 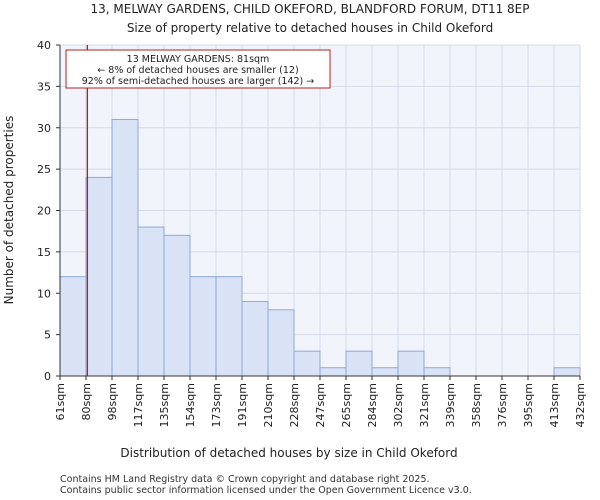 I want to click on y-tick-labels: 0 5 10 15 20 25 30 35 40, so click(x=44, y=211).